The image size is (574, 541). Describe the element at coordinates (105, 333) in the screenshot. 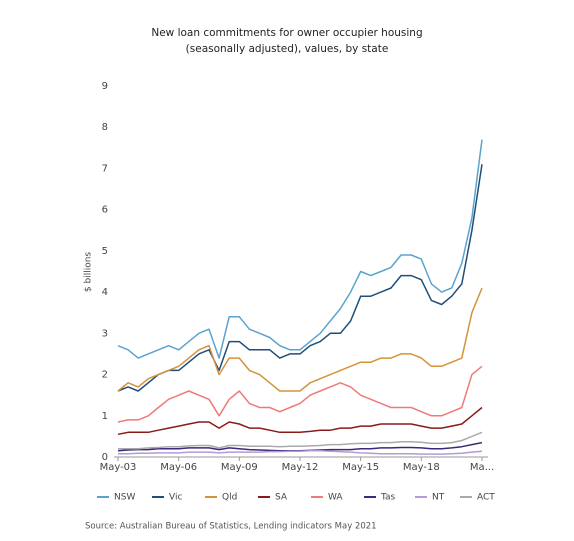

I see `y-tick-label: 3` at that location.